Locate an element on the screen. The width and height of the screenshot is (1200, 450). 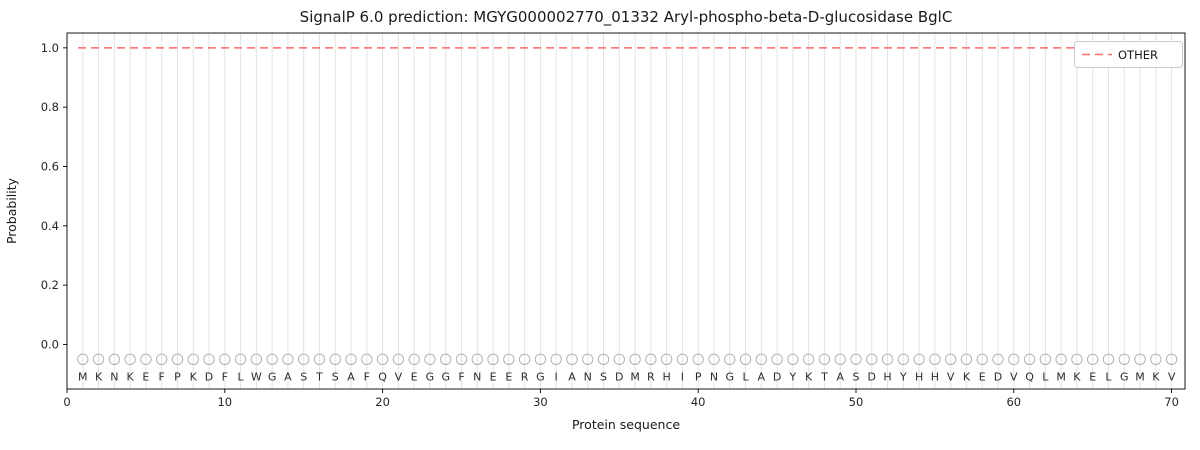
y-tick-label: 0.6 is located at coordinates (50, 167).